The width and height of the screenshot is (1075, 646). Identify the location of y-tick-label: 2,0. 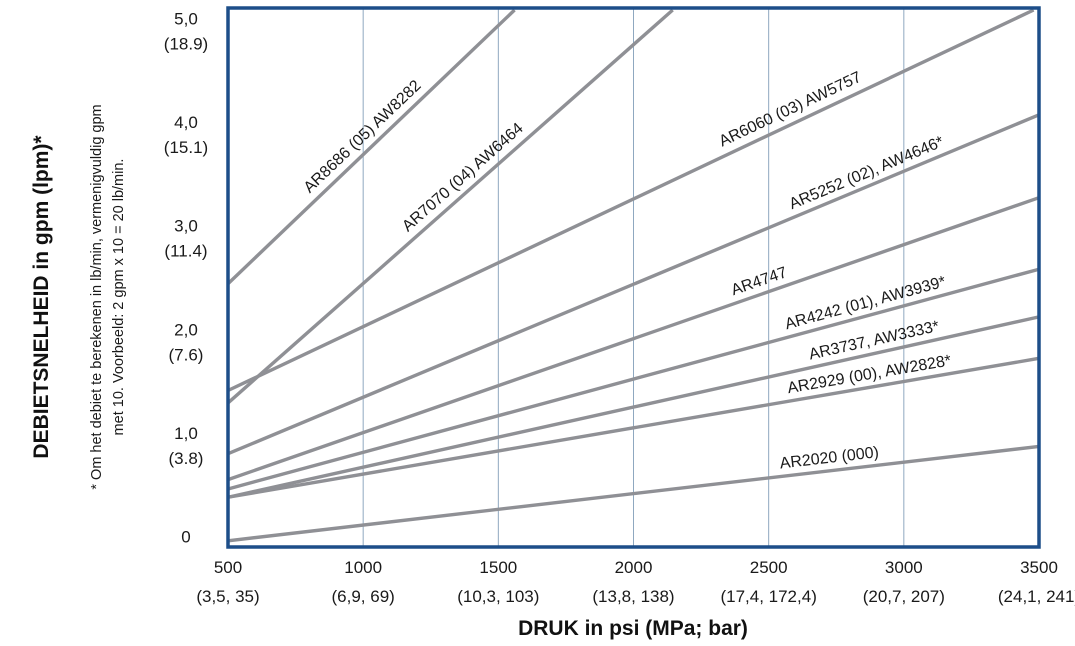
(186, 329).